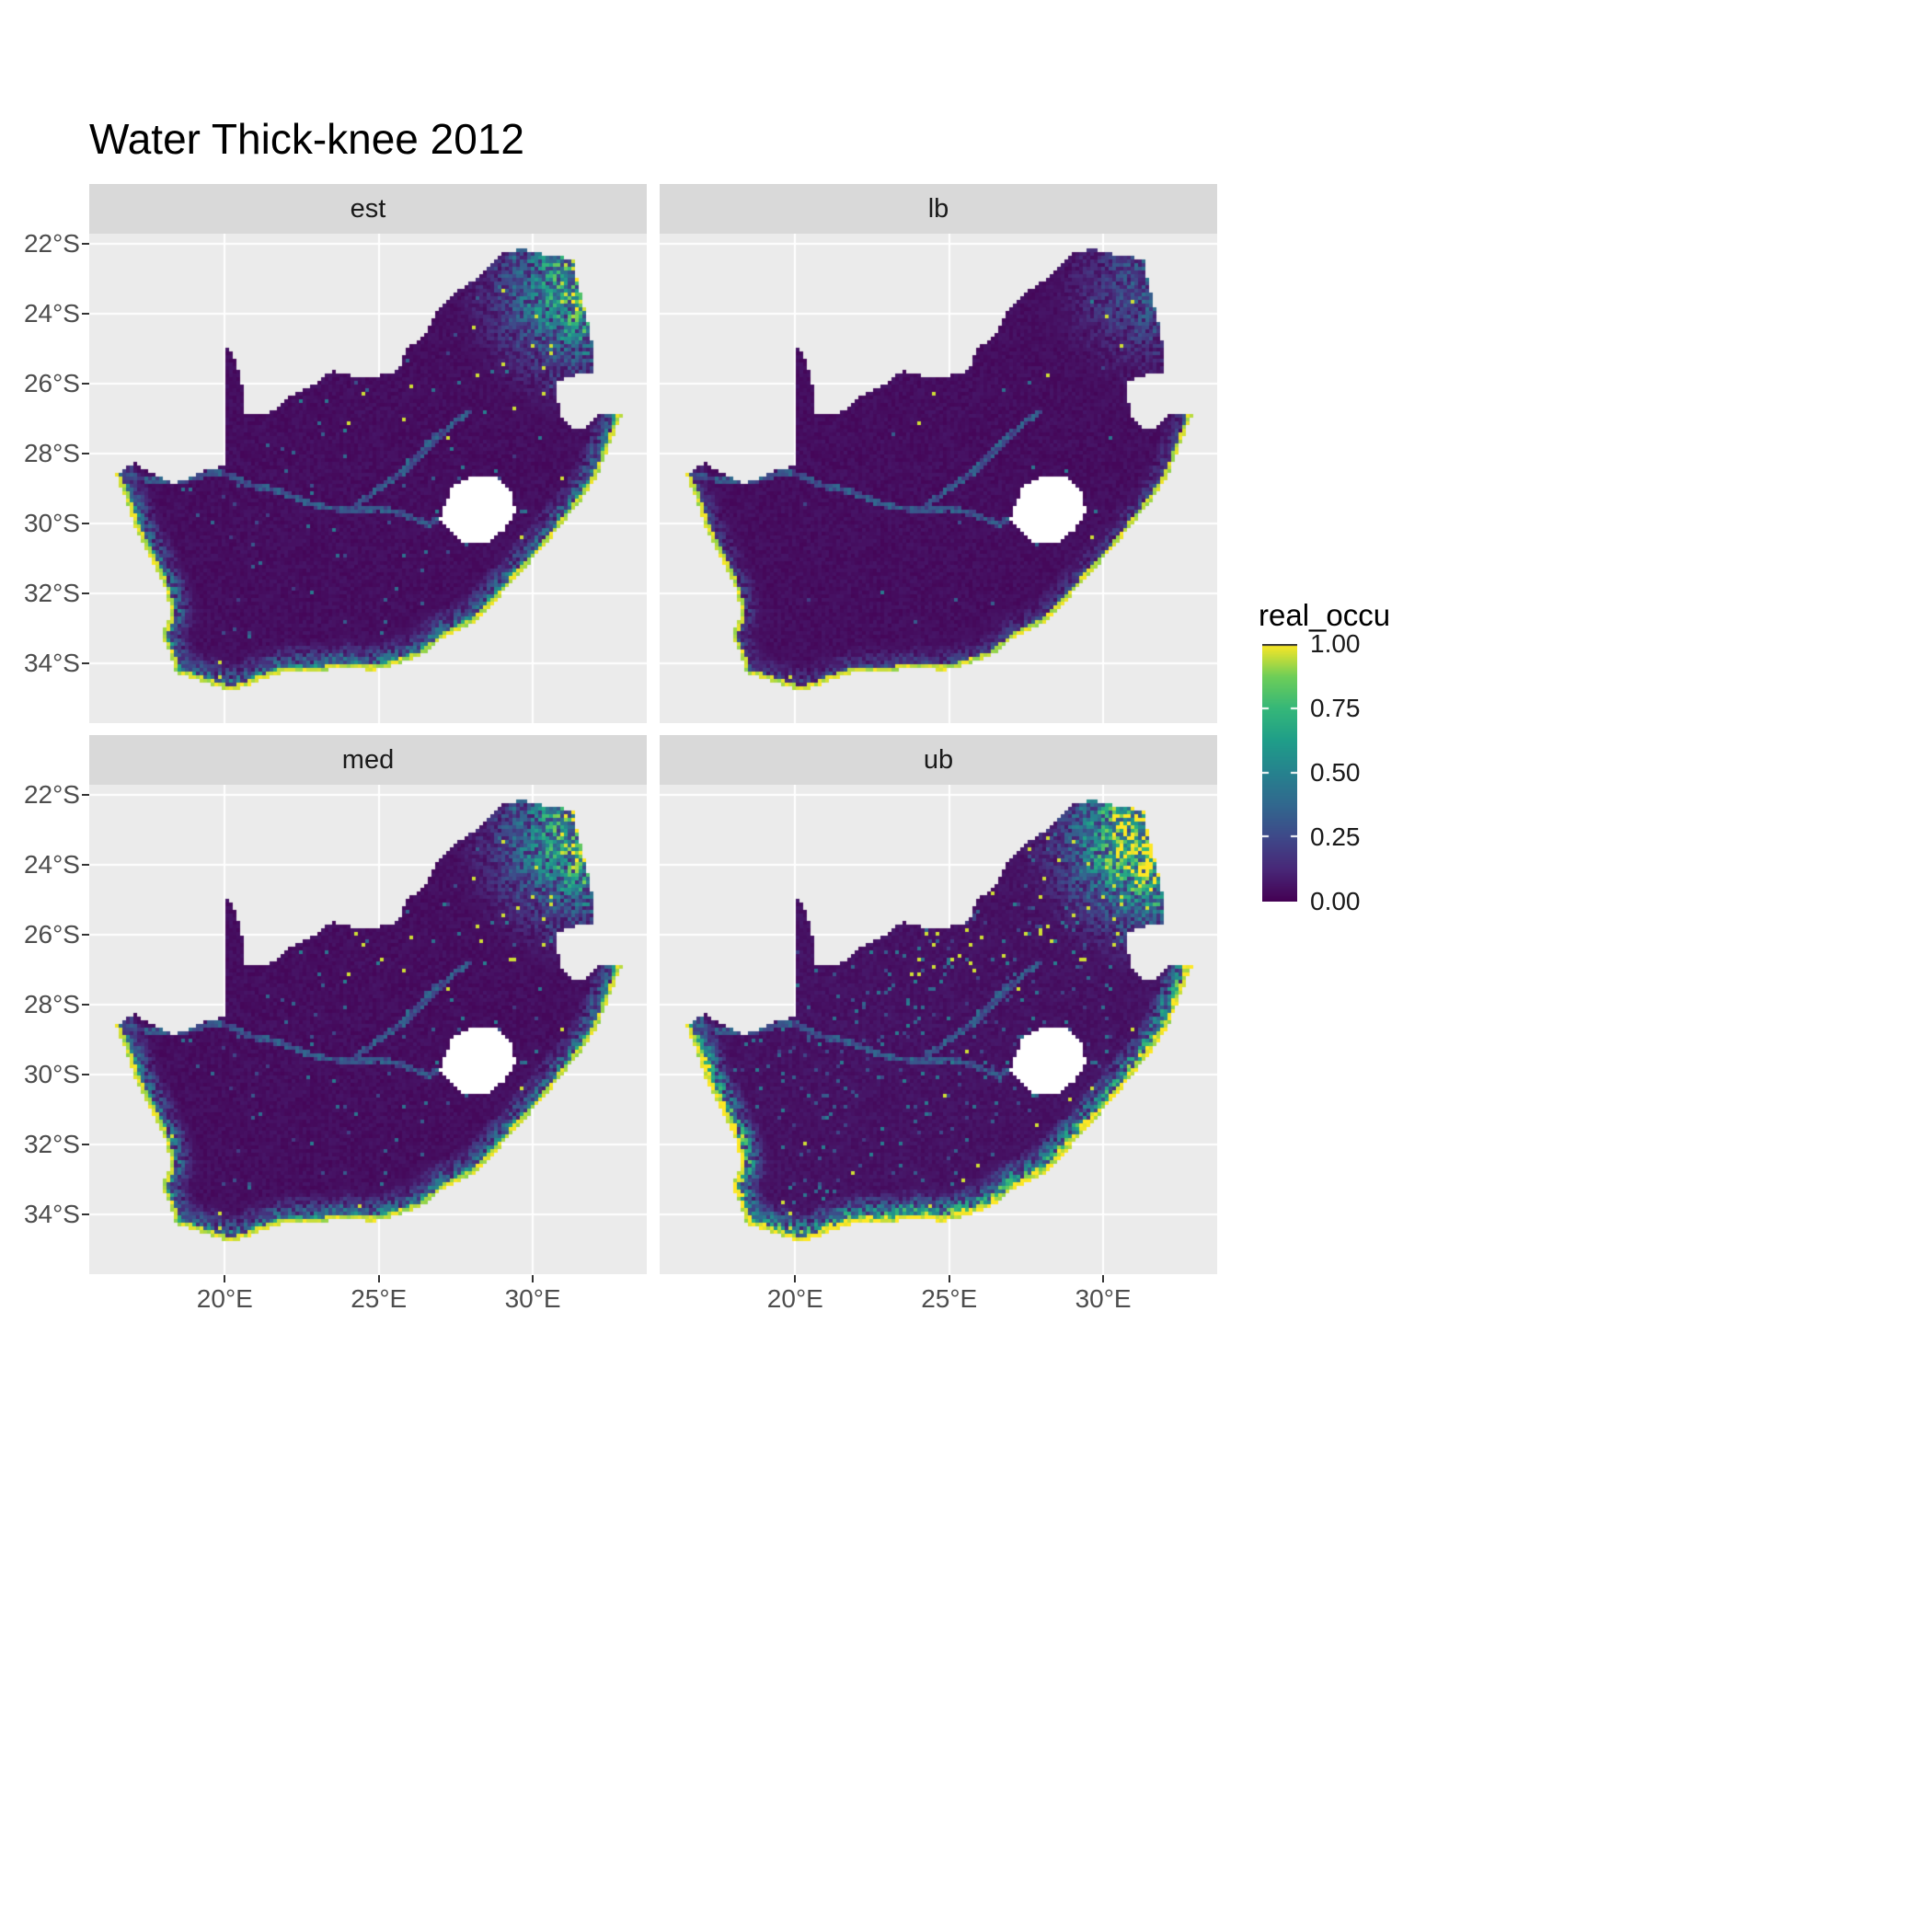 This screenshot has width=1932, height=1932. Describe the element at coordinates (1335, 643) in the screenshot. I see `legend-break-label: 1.00` at that location.